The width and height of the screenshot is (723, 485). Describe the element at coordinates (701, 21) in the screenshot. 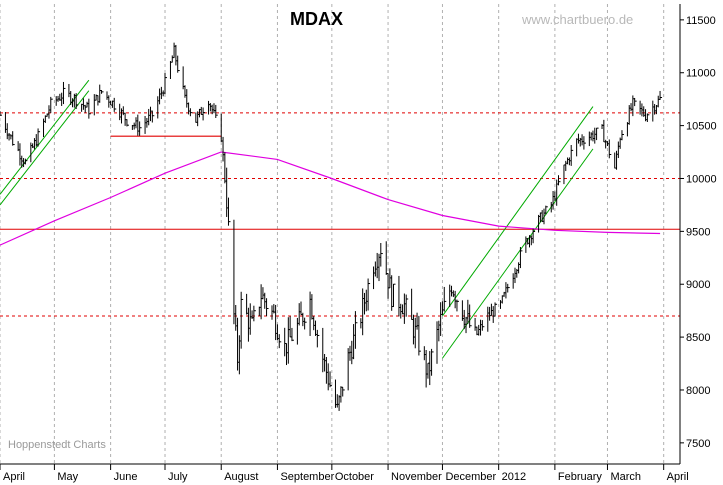

I see `y-tick-label: 11500` at that location.